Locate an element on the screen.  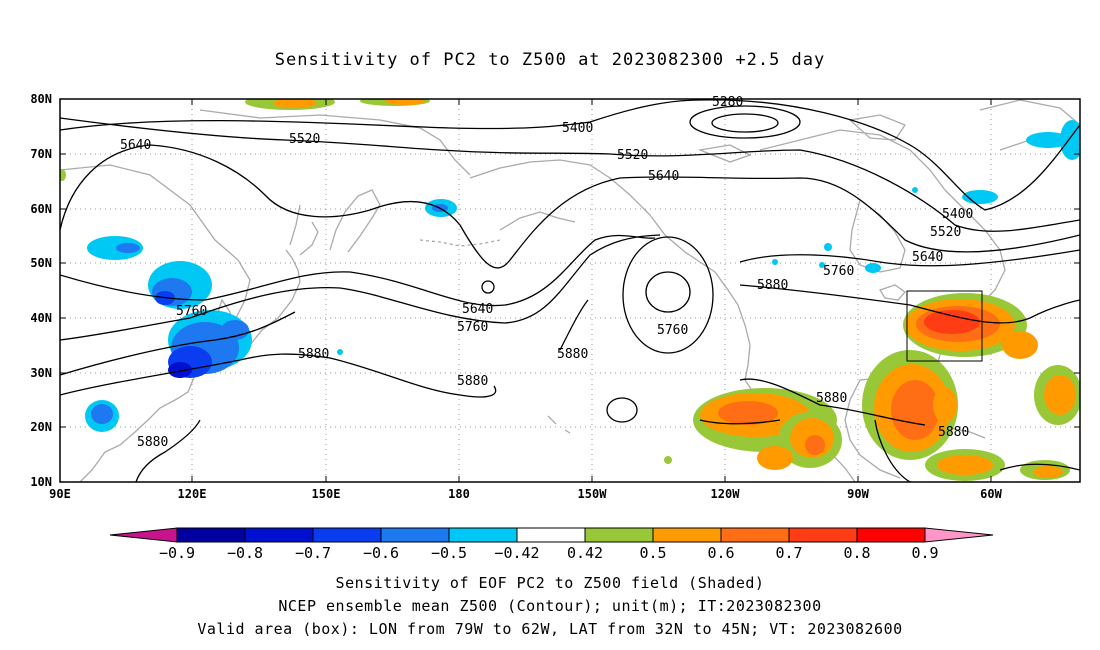
longitude-labels: 90E 120E 150E 180 150W 120W 90W 60W is located at coordinates (525, 494).